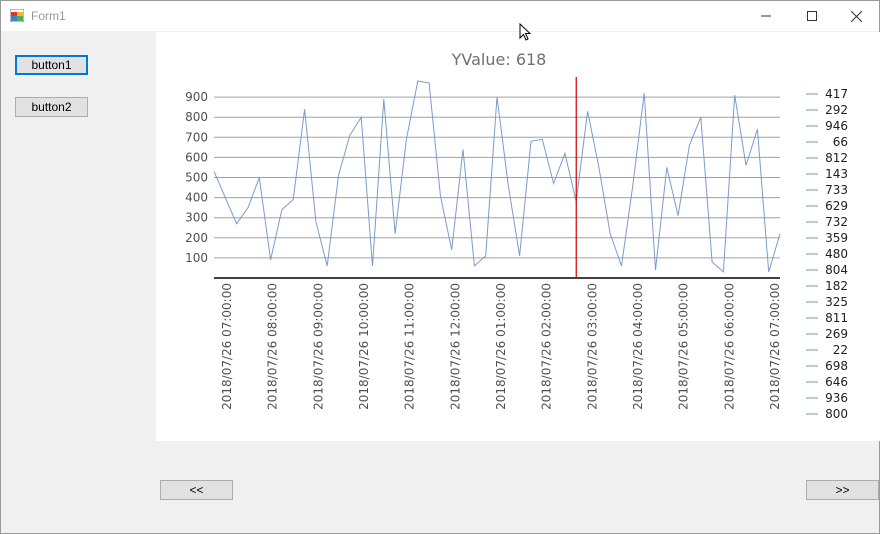  Describe the element at coordinates (836, 158) in the screenshot. I see `legend-item: 812` at that location.